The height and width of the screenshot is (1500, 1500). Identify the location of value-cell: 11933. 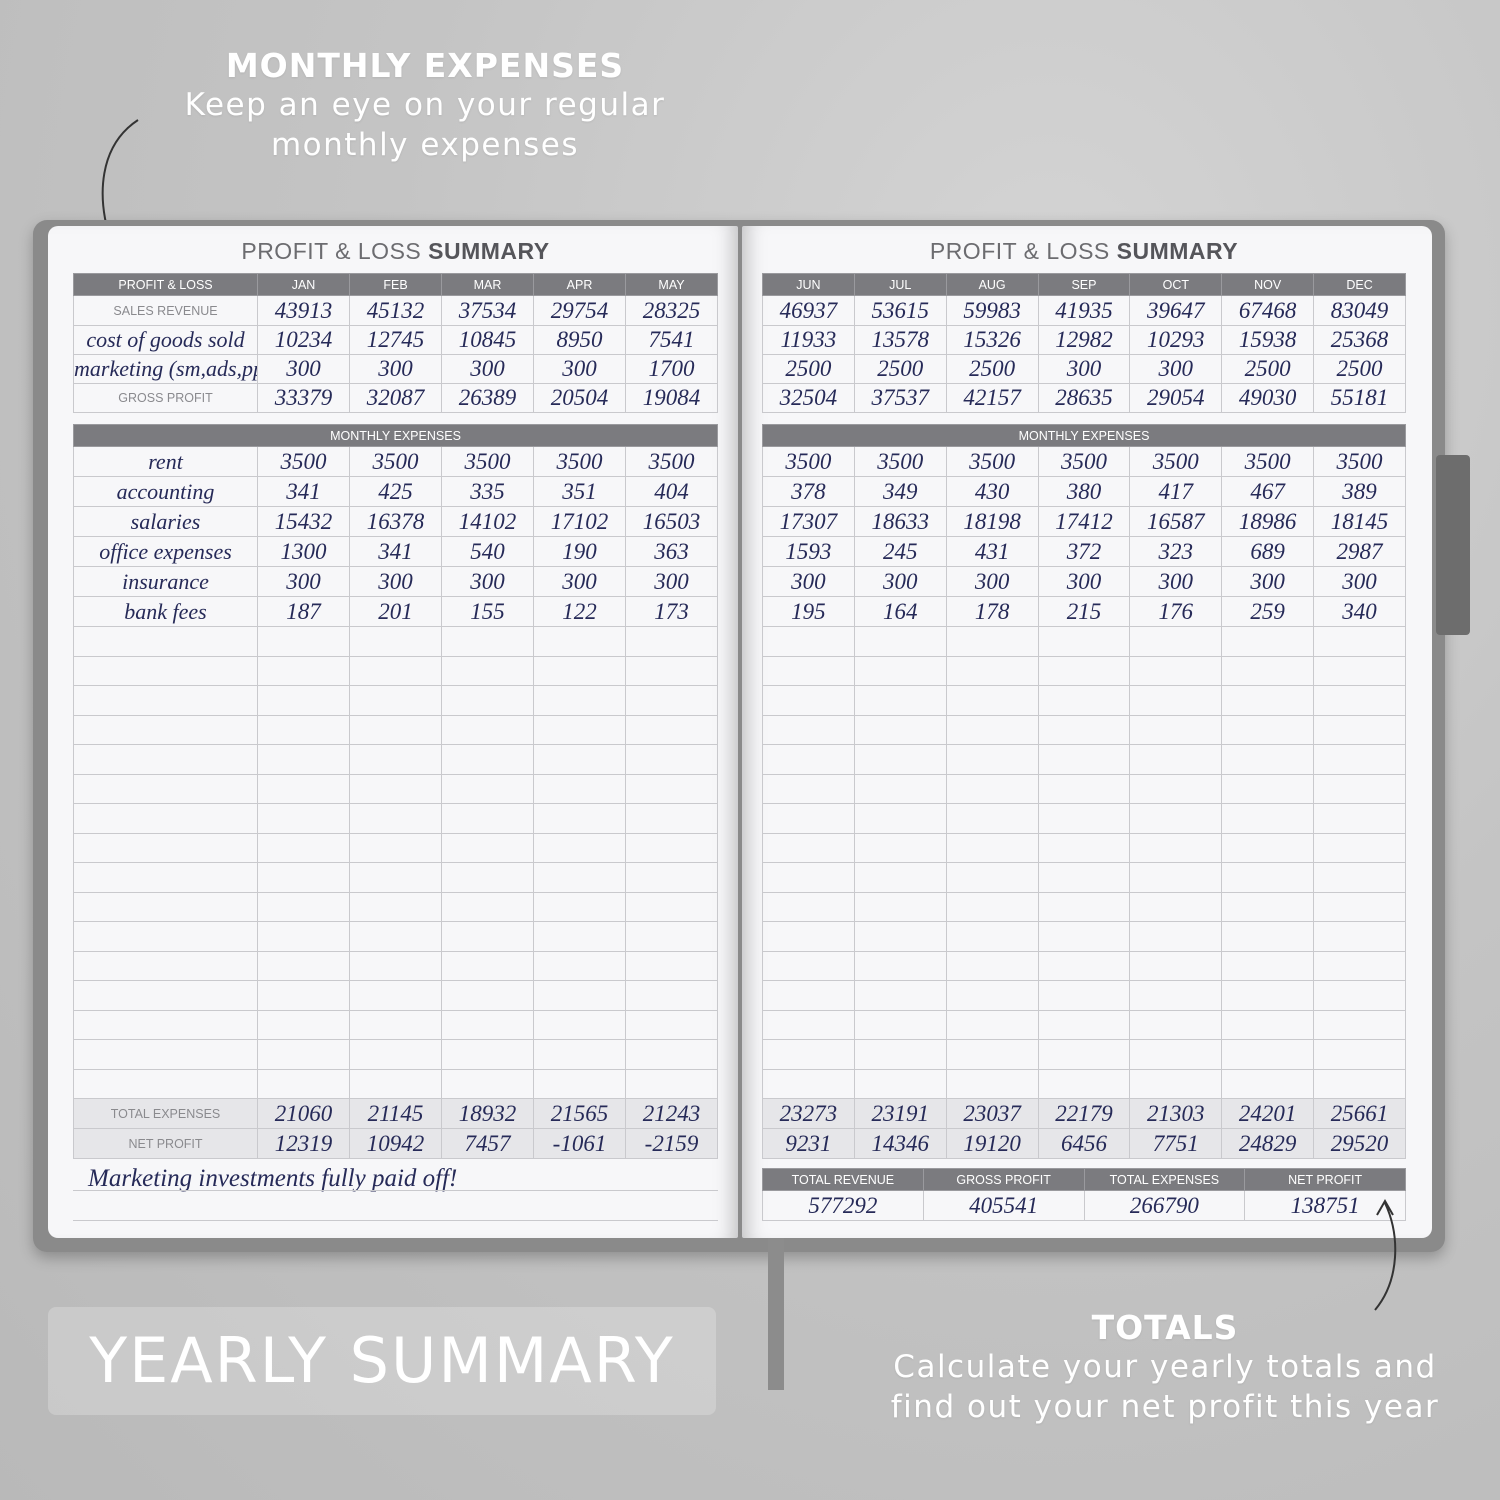
(808, 340).